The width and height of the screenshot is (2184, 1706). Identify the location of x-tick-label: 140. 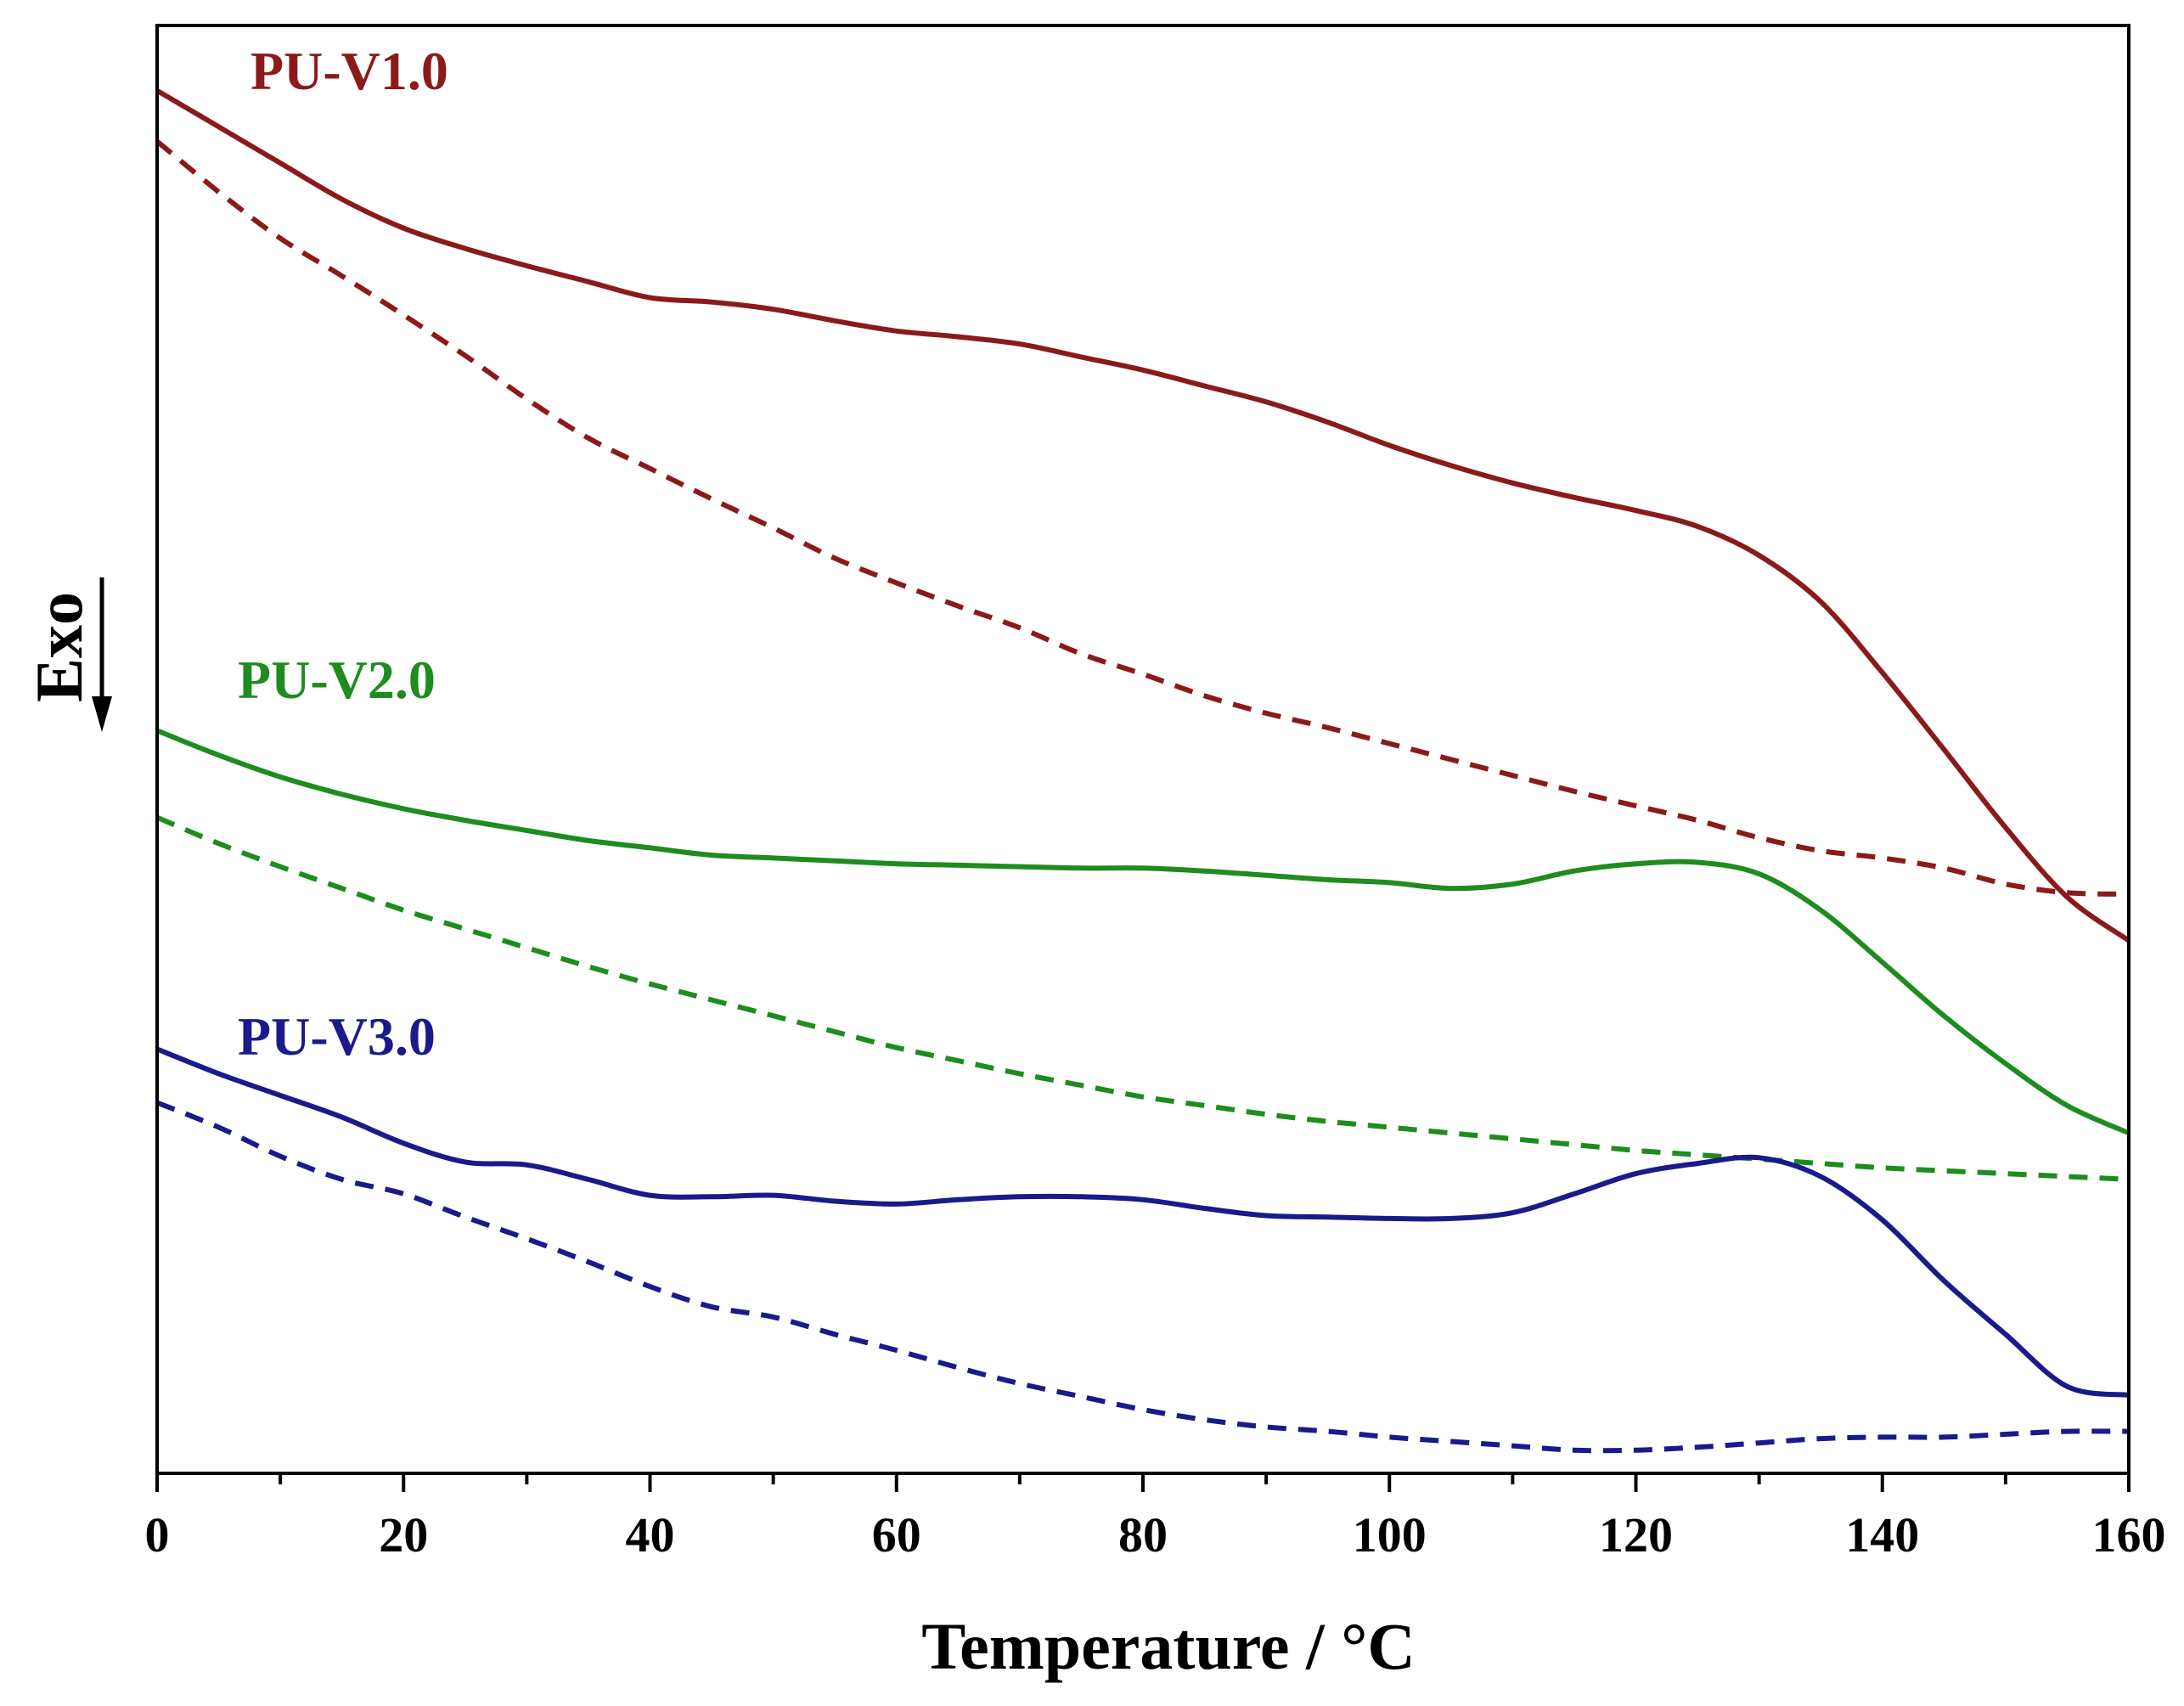
(1882, 1534).